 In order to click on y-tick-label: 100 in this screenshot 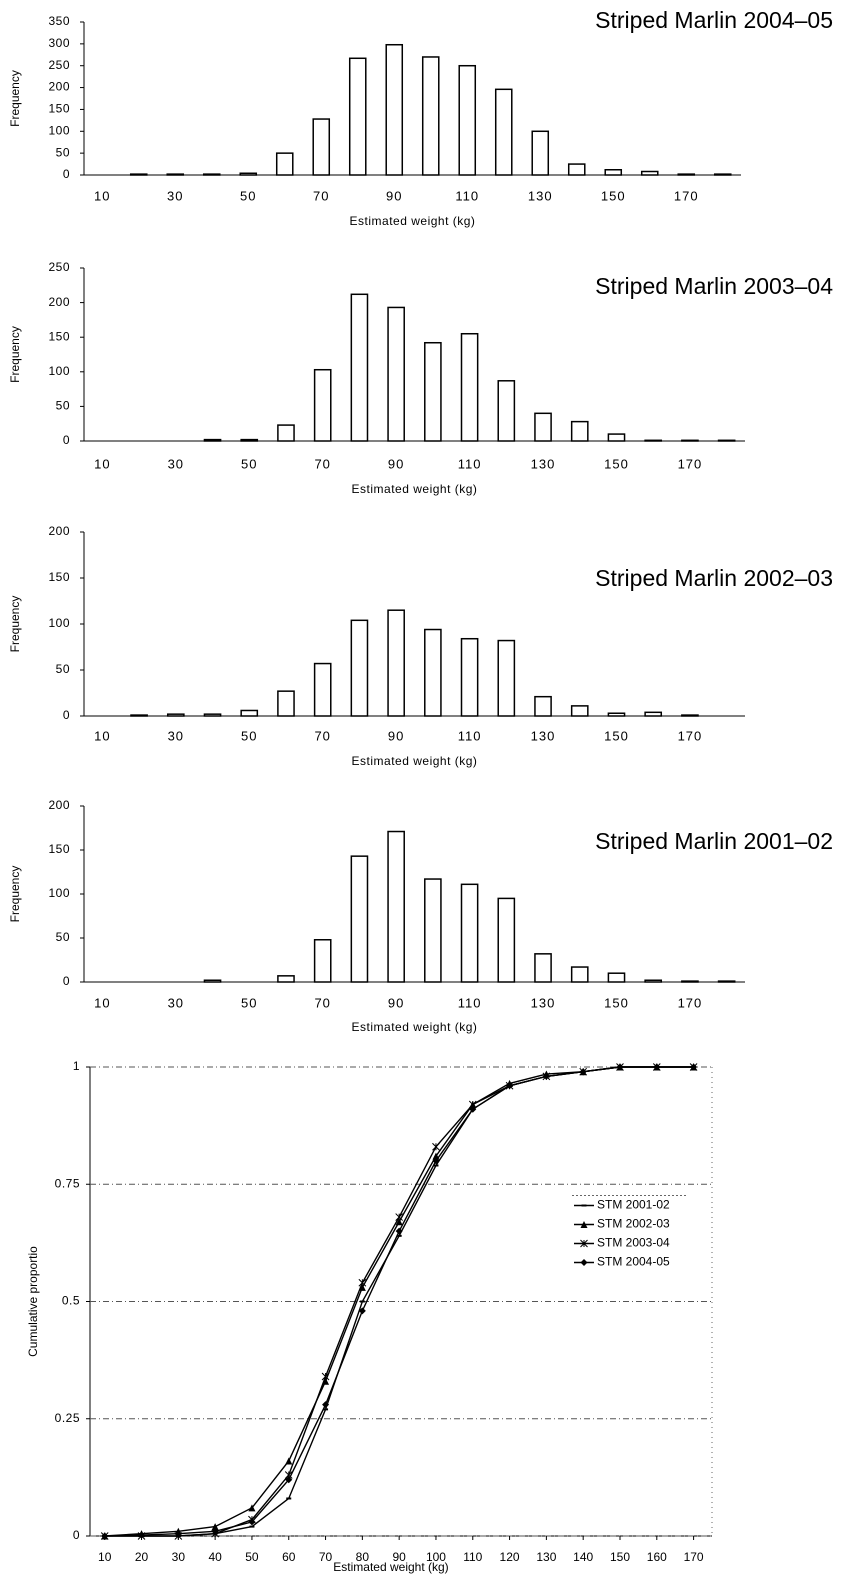, I will do `click(59, 130)`.